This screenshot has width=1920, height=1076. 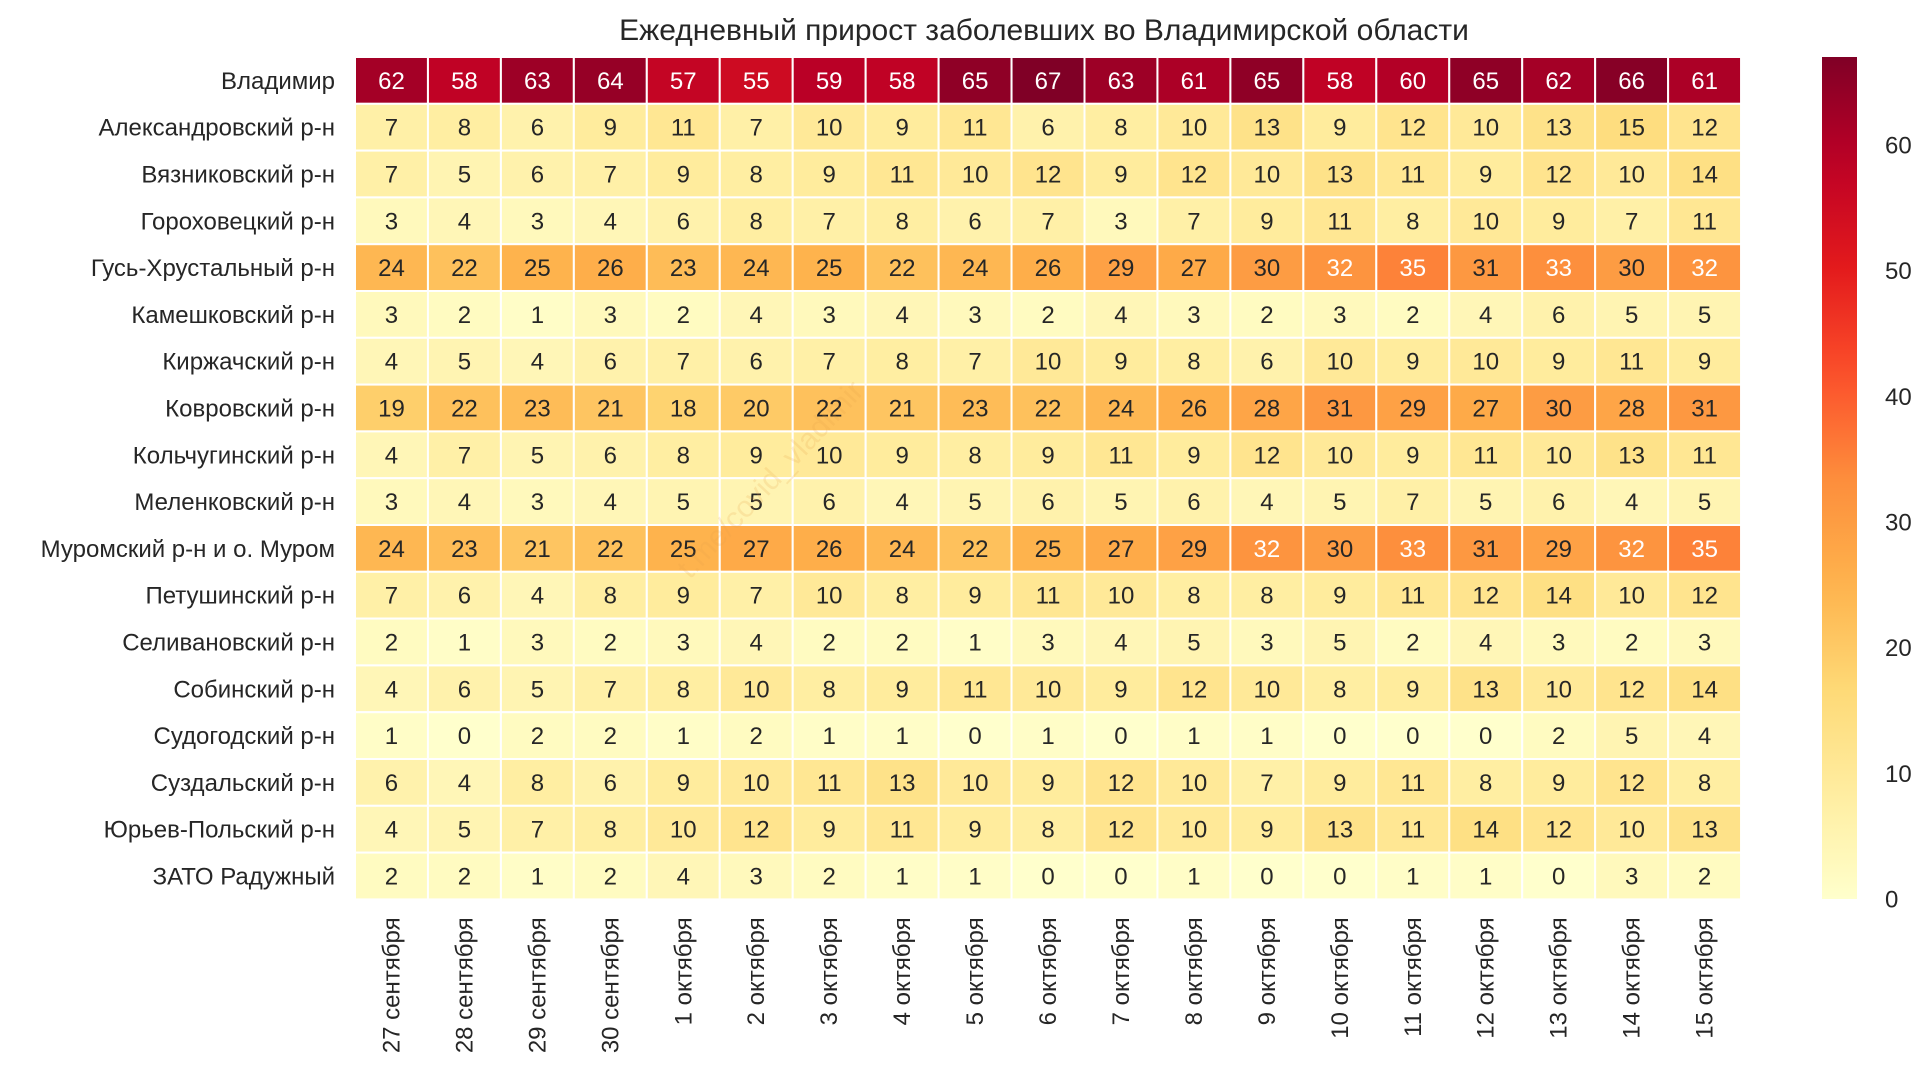 I want to click on cell-value-label: 35, so click(x=1704, y=549).